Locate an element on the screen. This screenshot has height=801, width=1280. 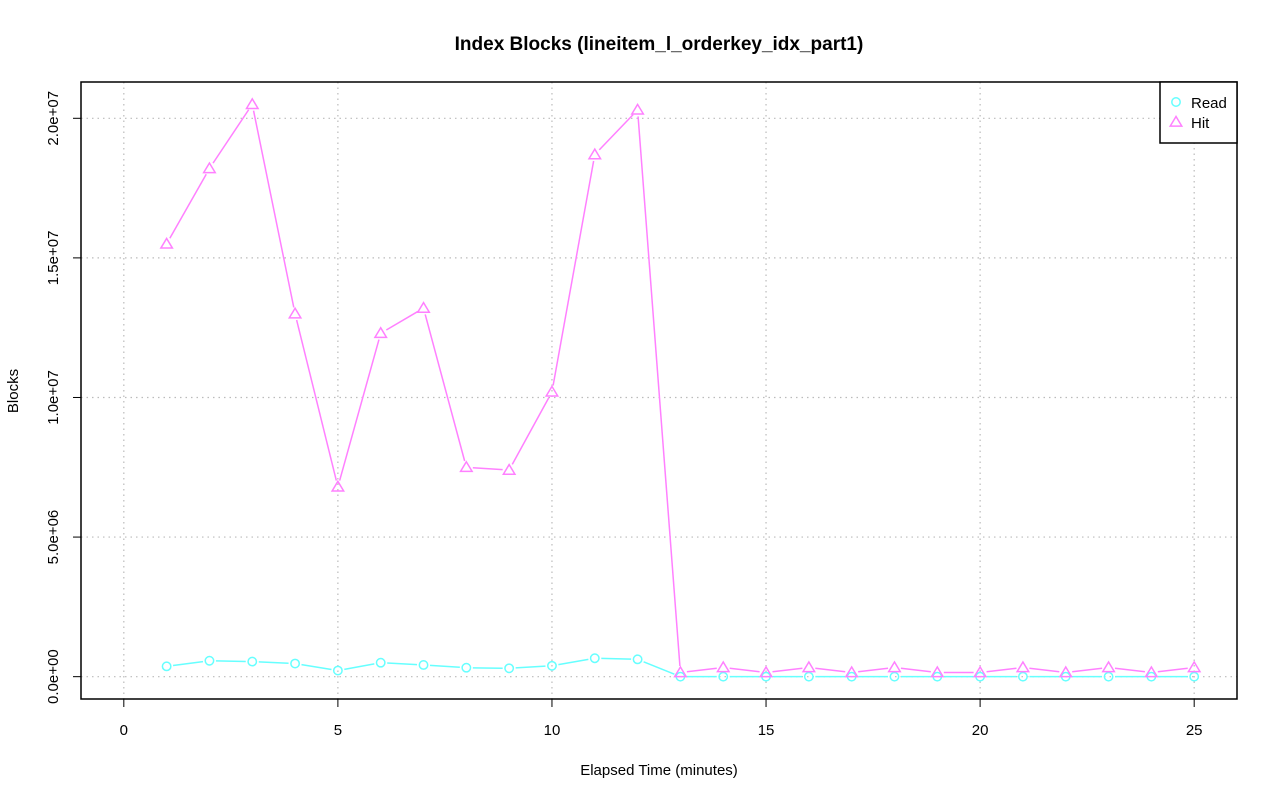
y-axis-label: Blocks is located at coordinates (13, 391).